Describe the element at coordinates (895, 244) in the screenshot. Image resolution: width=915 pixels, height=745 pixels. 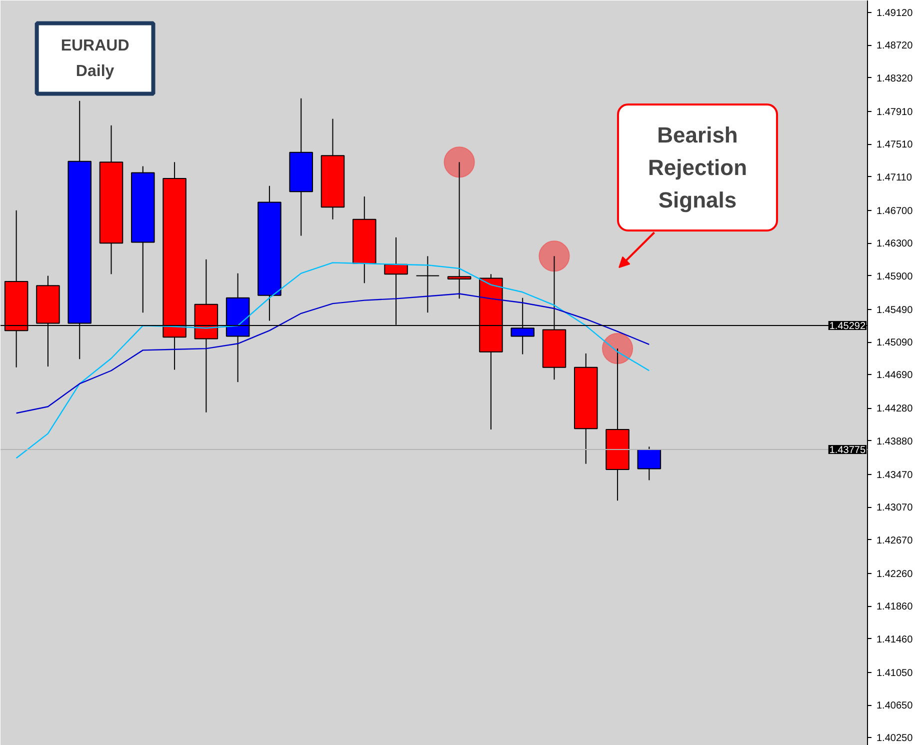
I see `y-tick-label: 1.46300` at that location.